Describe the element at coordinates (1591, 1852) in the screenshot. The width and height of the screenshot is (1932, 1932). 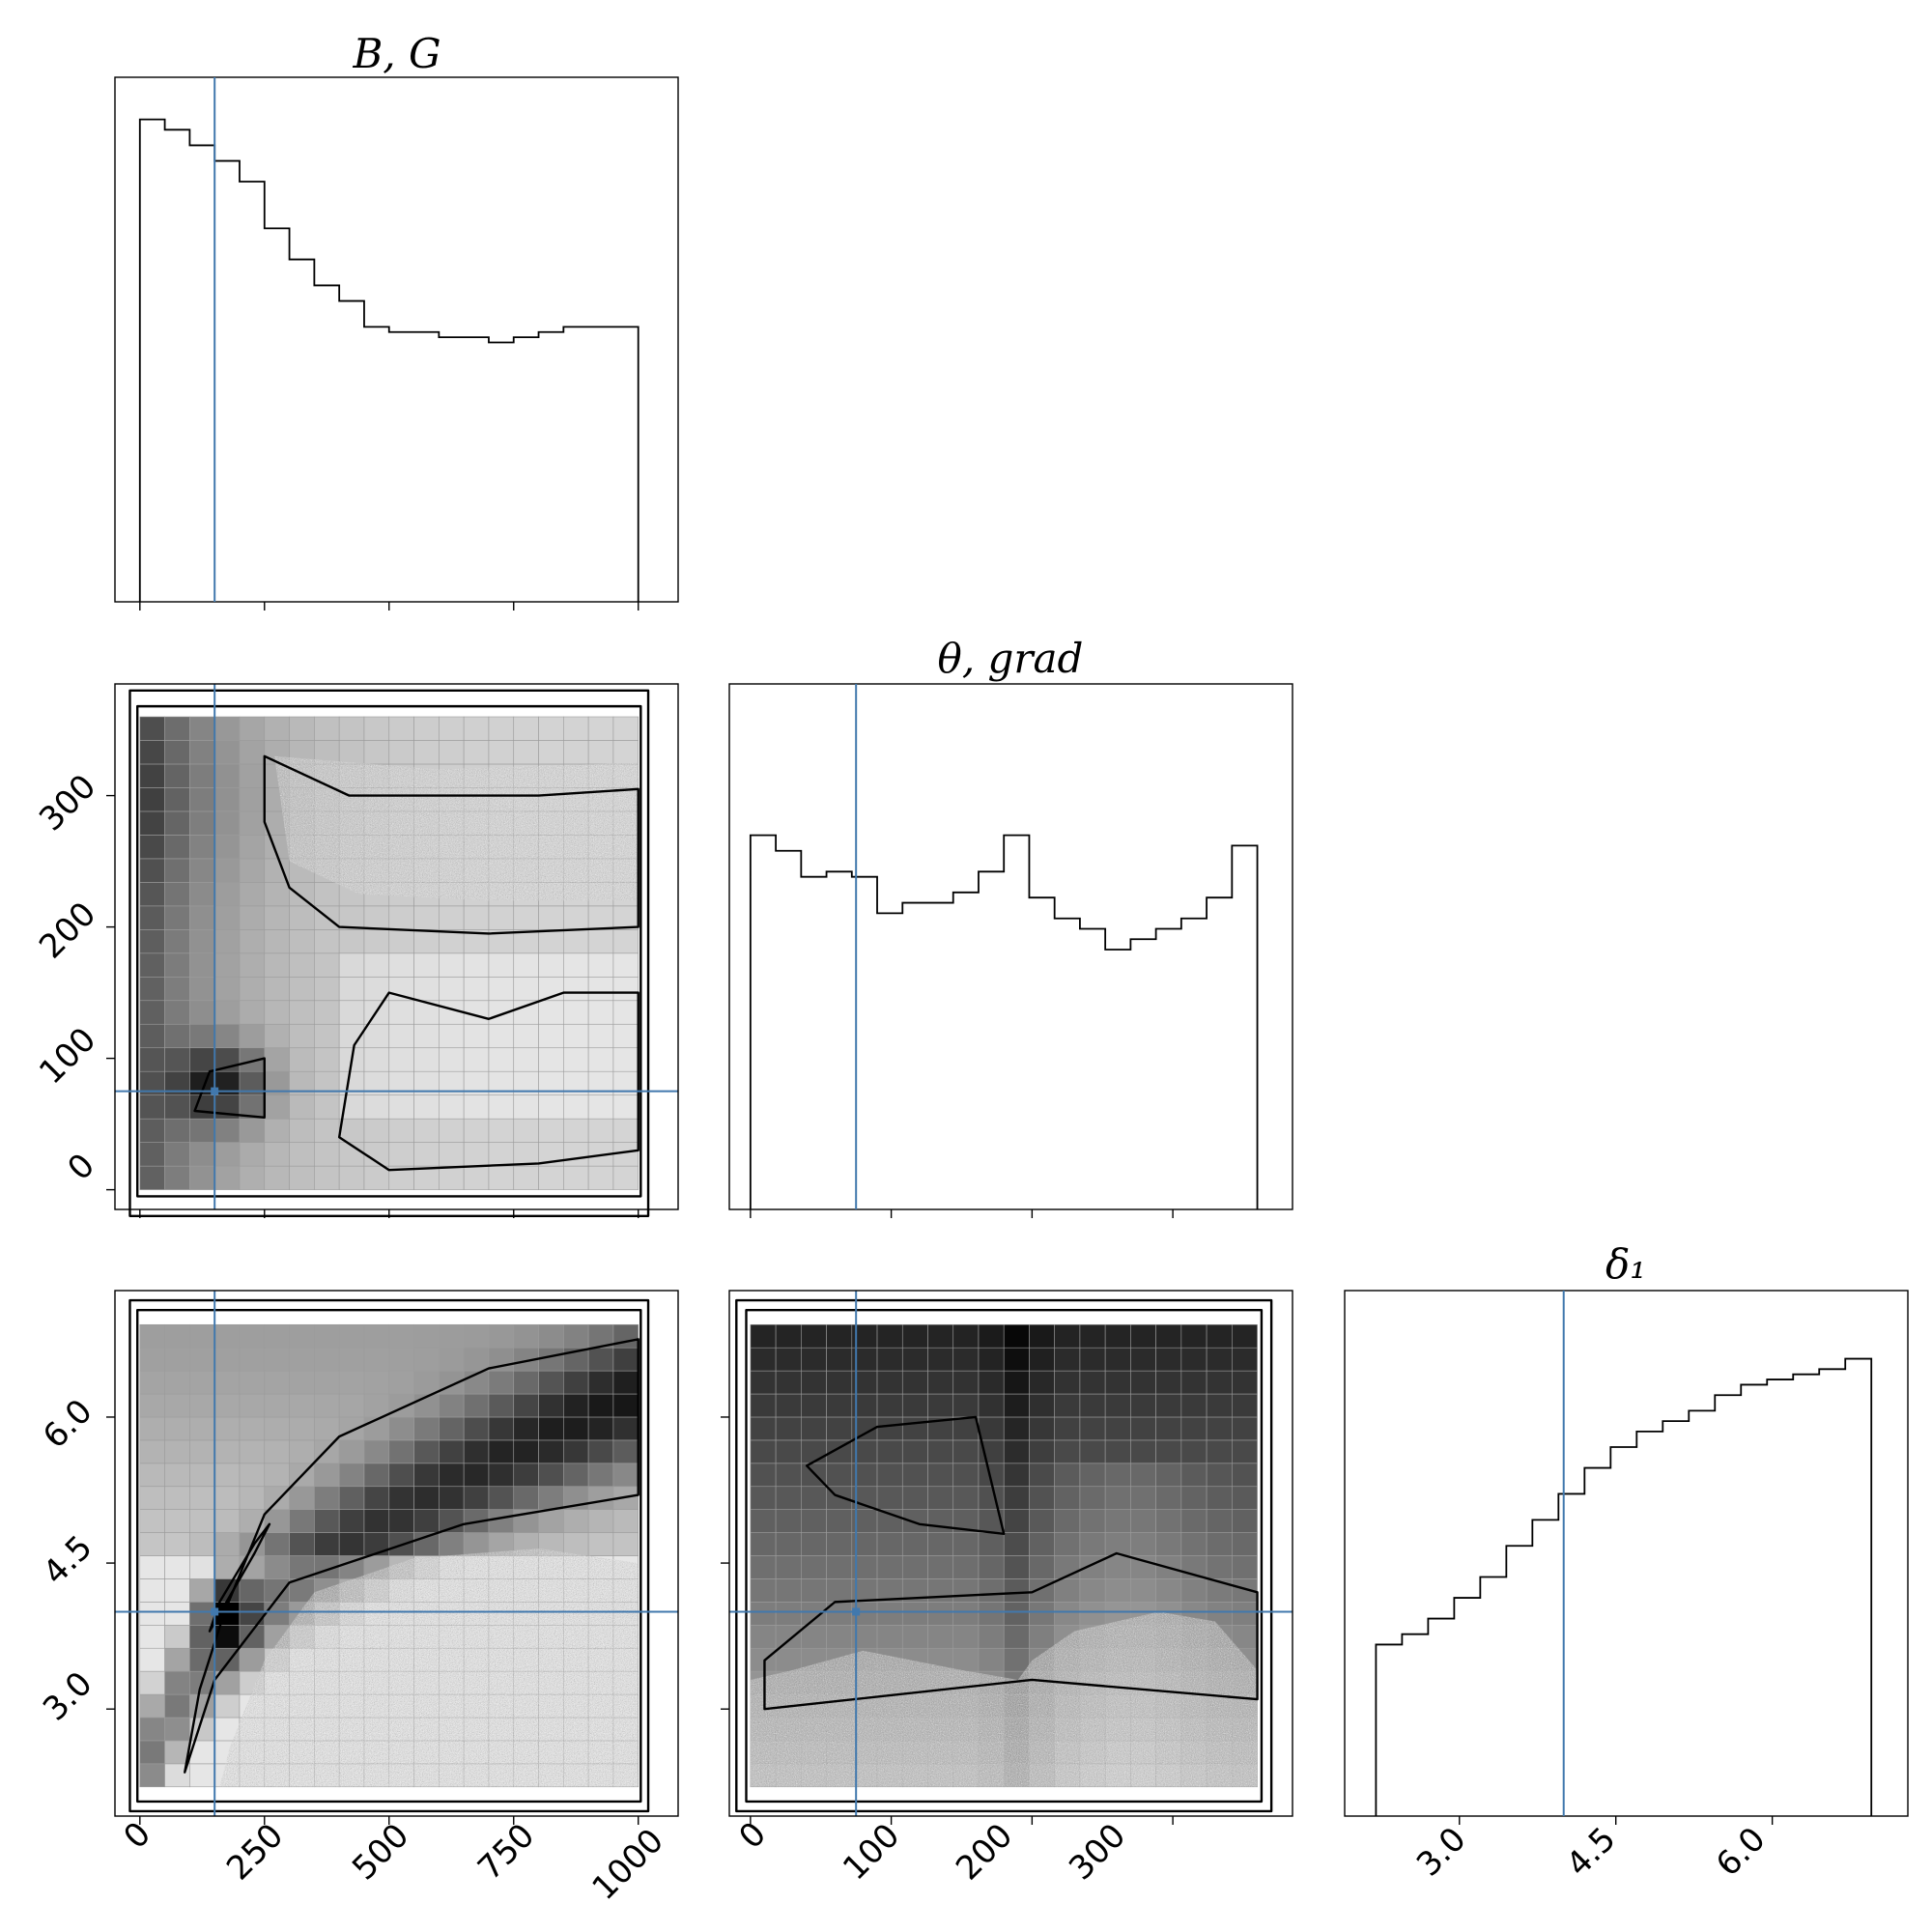
I see `tick-label-delta-x-45: 4.5` at that location.